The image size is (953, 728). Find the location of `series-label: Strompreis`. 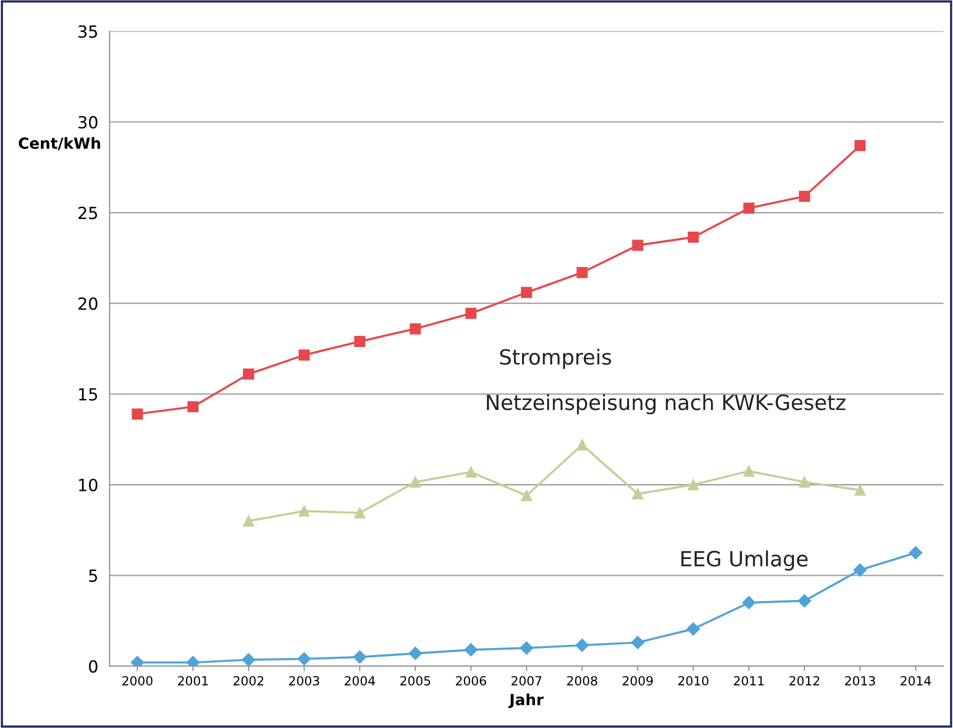

series-label: Strompreis is located at coordinates (556, 358).